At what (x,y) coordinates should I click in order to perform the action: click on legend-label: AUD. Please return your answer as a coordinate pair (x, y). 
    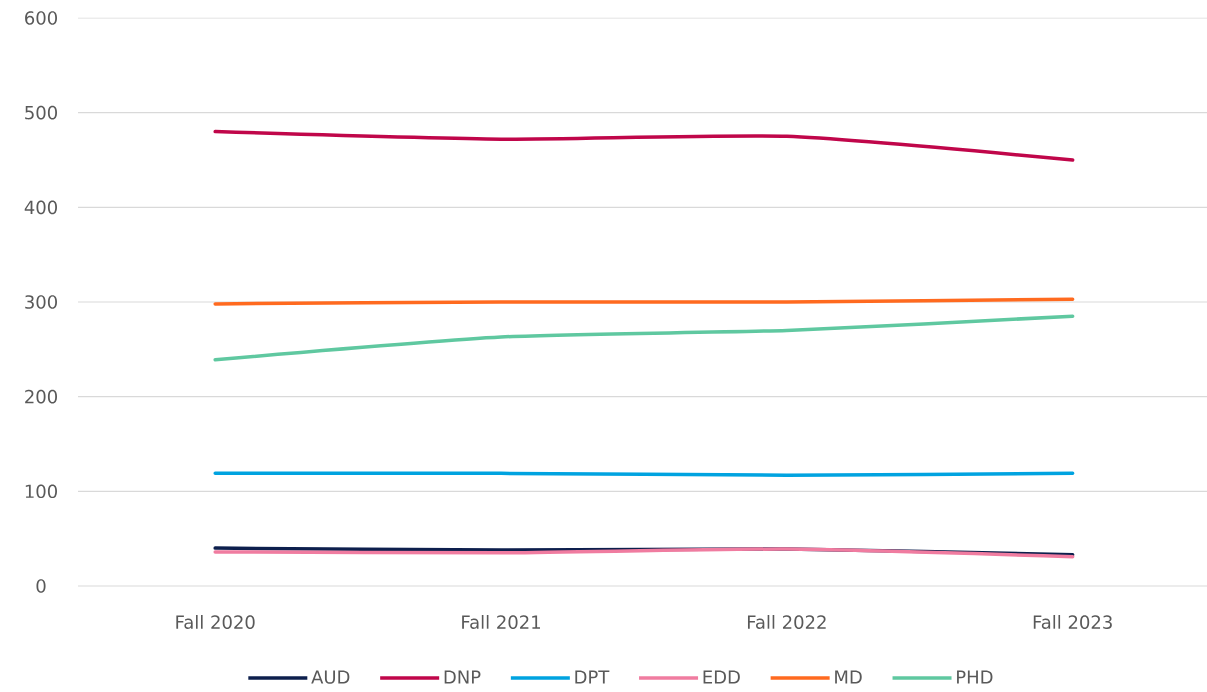
    Looking at the image, I should click on (330, 677).